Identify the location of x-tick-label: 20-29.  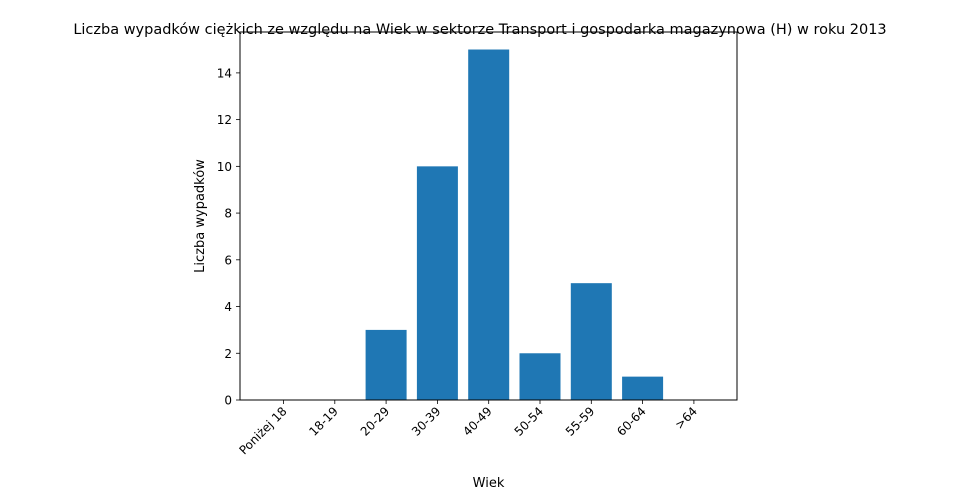
(375, 421).